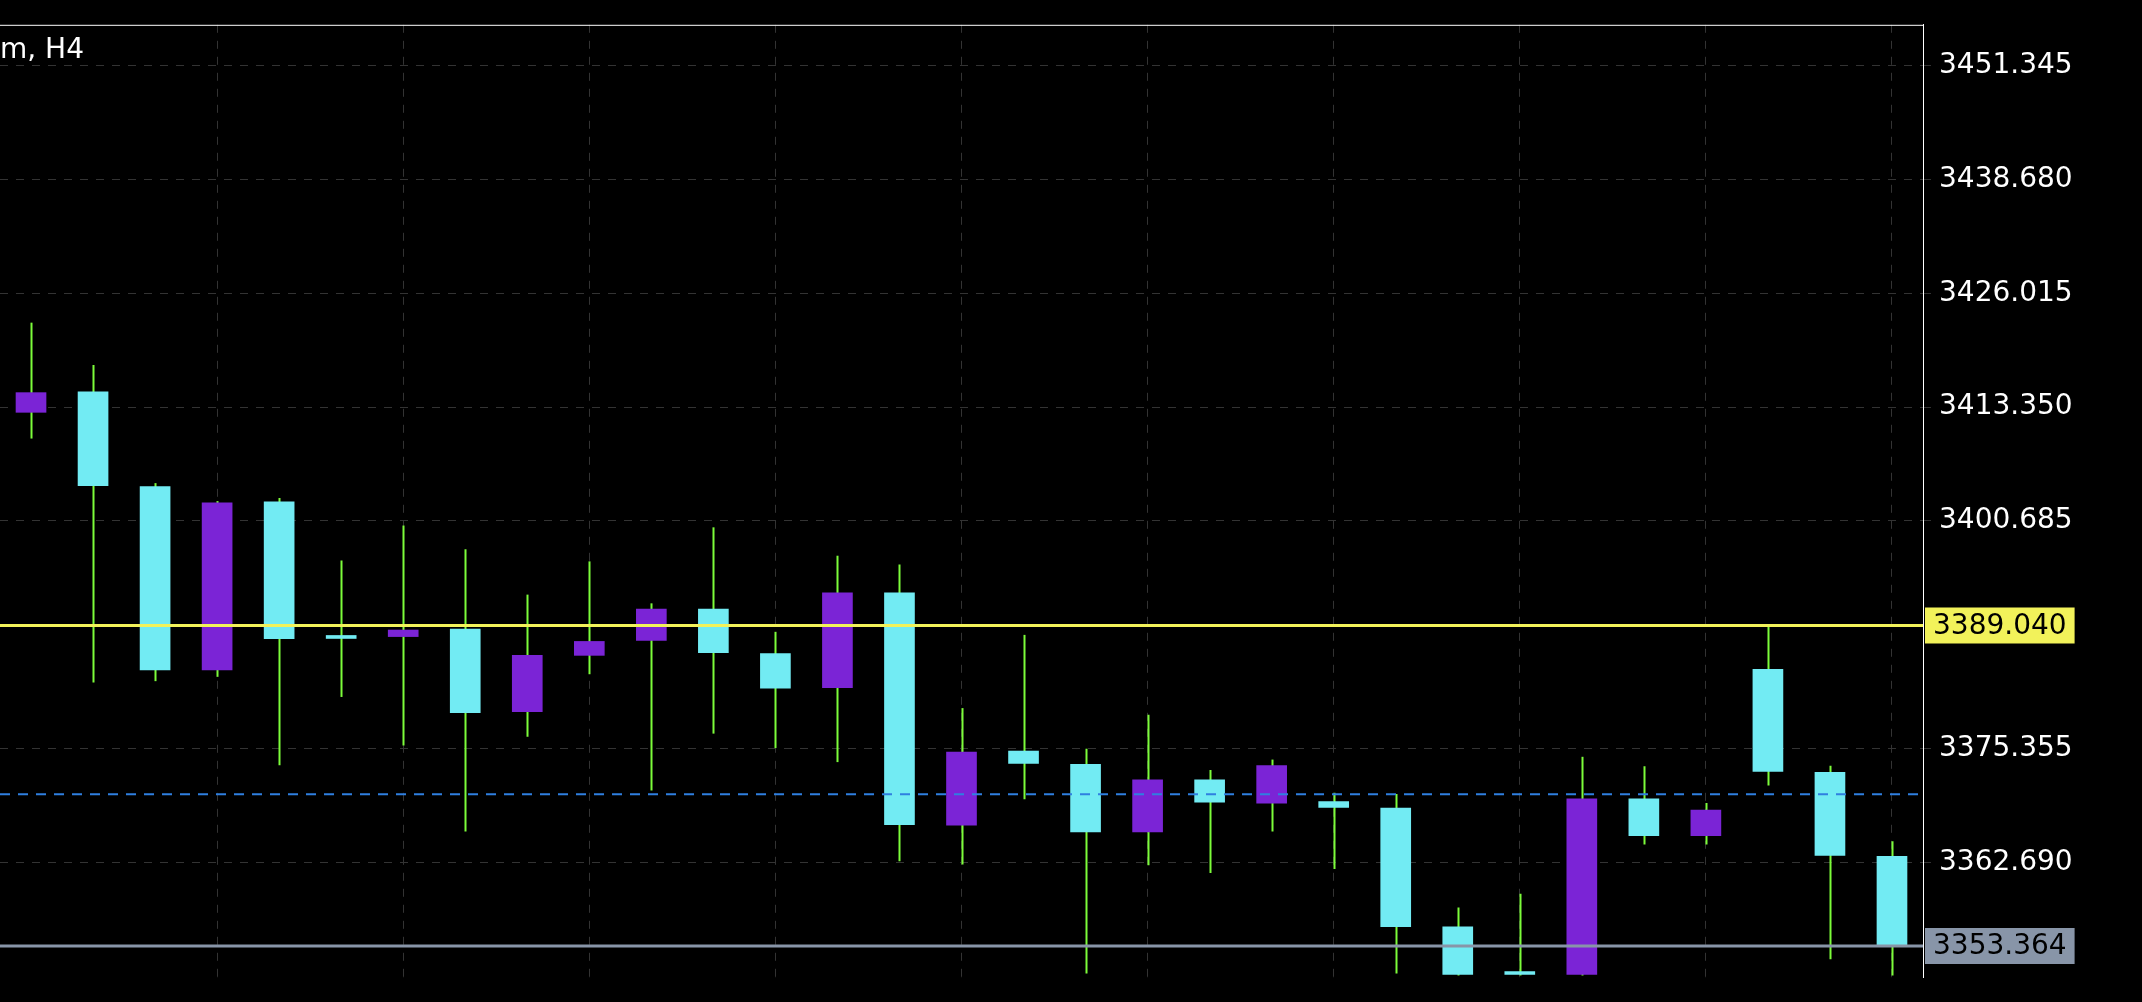 Image resolution: width=2142 pixels, height=1002 pixels. What do you see at coordinates (2006, 405) in the screenshot?
I see `y-tick-label: 3413.350` at bounding box center [2006, 405].